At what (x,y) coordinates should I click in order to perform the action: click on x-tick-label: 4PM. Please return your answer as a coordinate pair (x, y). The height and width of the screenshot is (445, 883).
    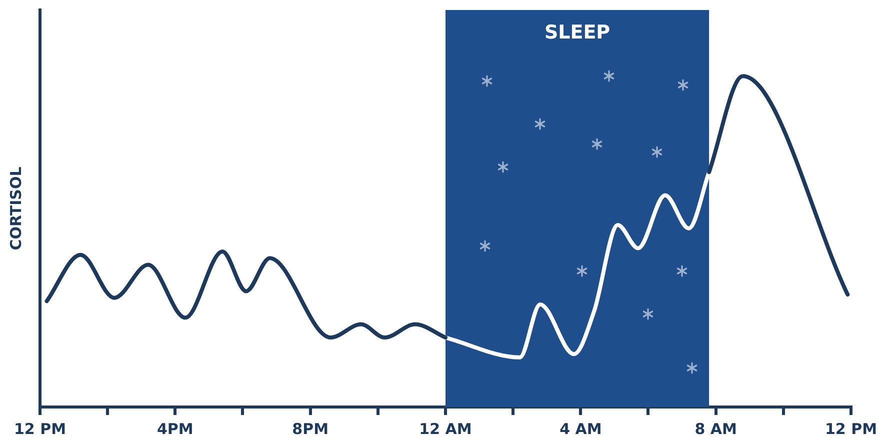
    Looking at the image, I should click on (175, 429).